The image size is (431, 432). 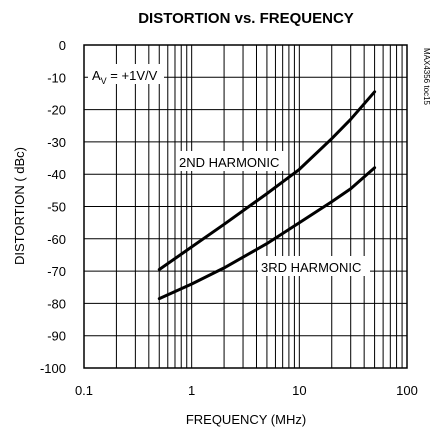 I want to click on y-tick-label-3: -30, so click(x=56, y=142).